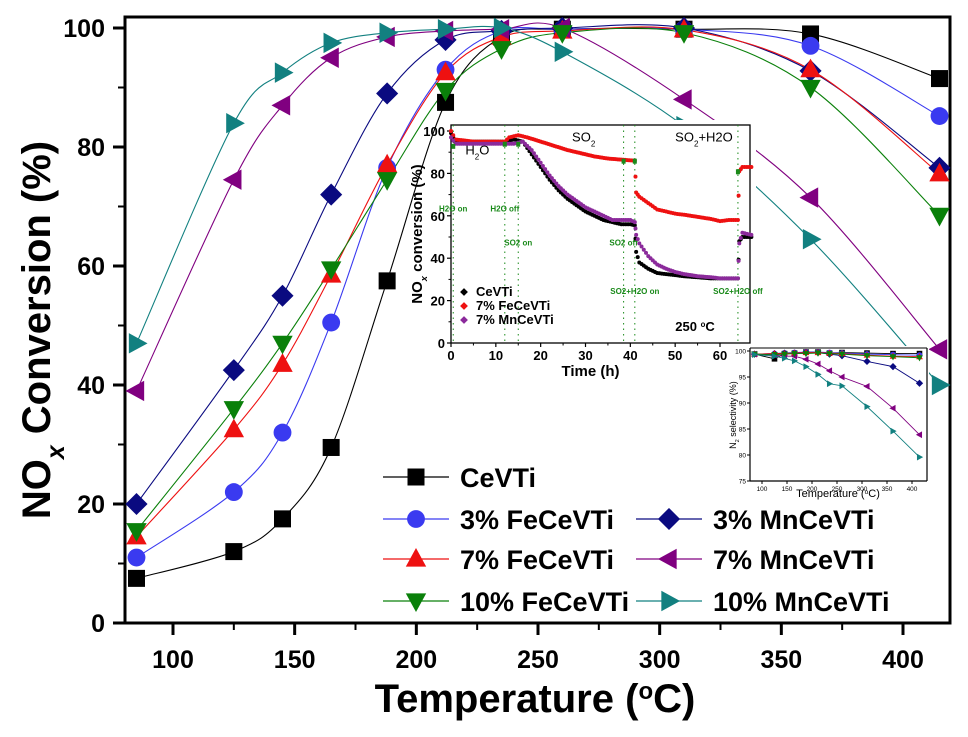 The height and width of the screenshot is (737, 968). What do you see at coordinates (484, 149) in the screenshot?
I see `phase-label-h2o-part: O` at bounding box center [484, 149].